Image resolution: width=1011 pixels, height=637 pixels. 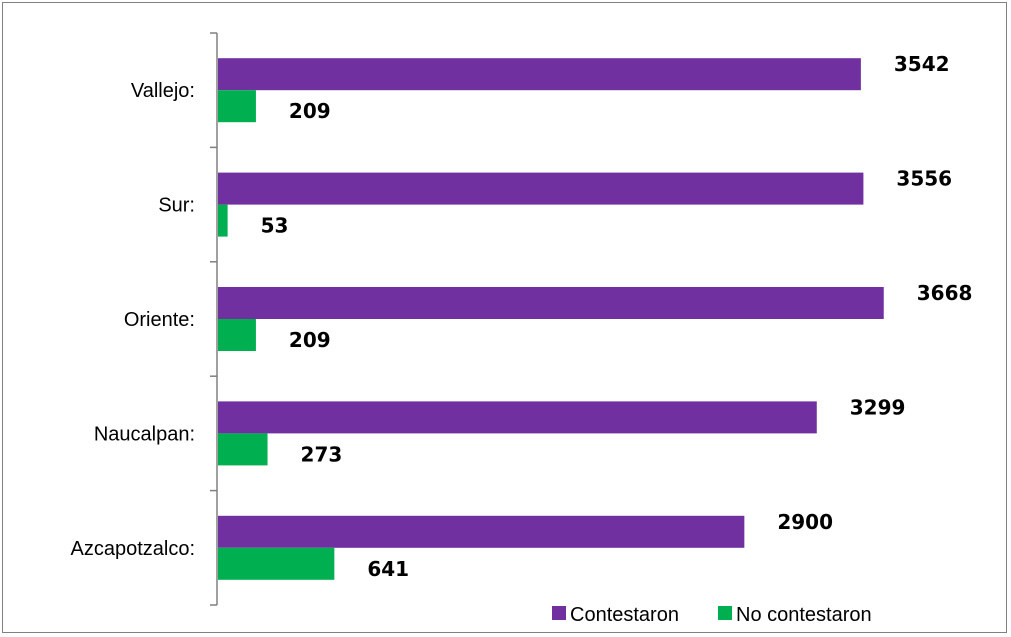 I want to click on data-label: 3556, so click(x=924, y=179).